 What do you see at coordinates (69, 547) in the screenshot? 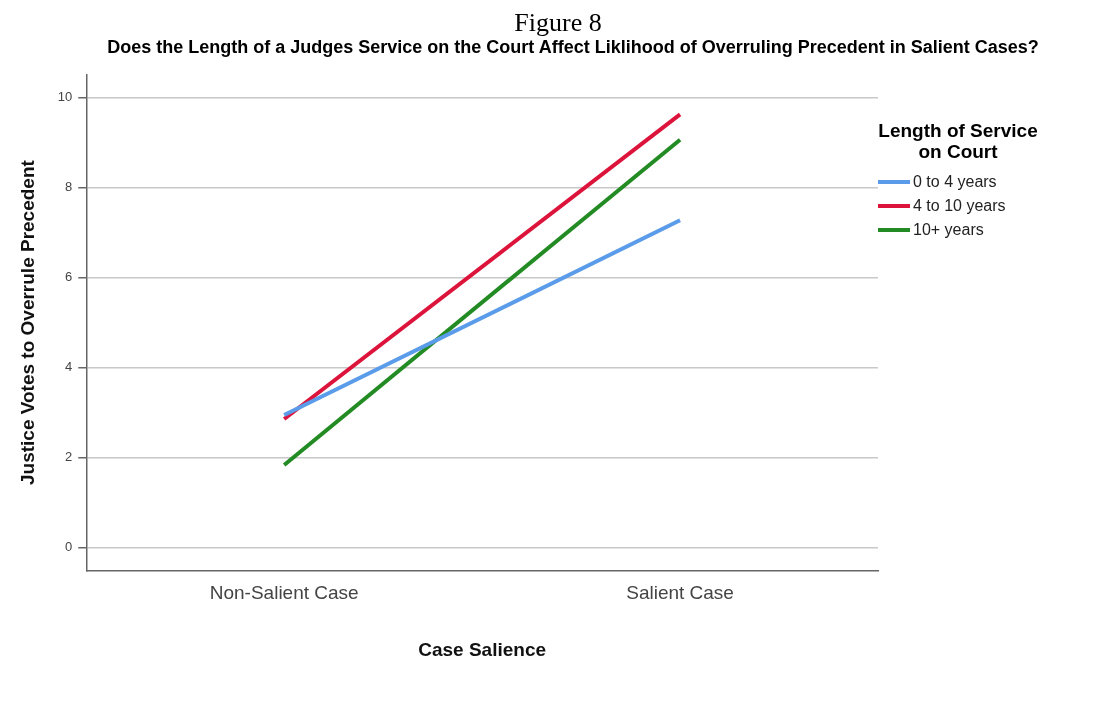
I see `y-tick-label: 0` at bounding box center [69, 547].